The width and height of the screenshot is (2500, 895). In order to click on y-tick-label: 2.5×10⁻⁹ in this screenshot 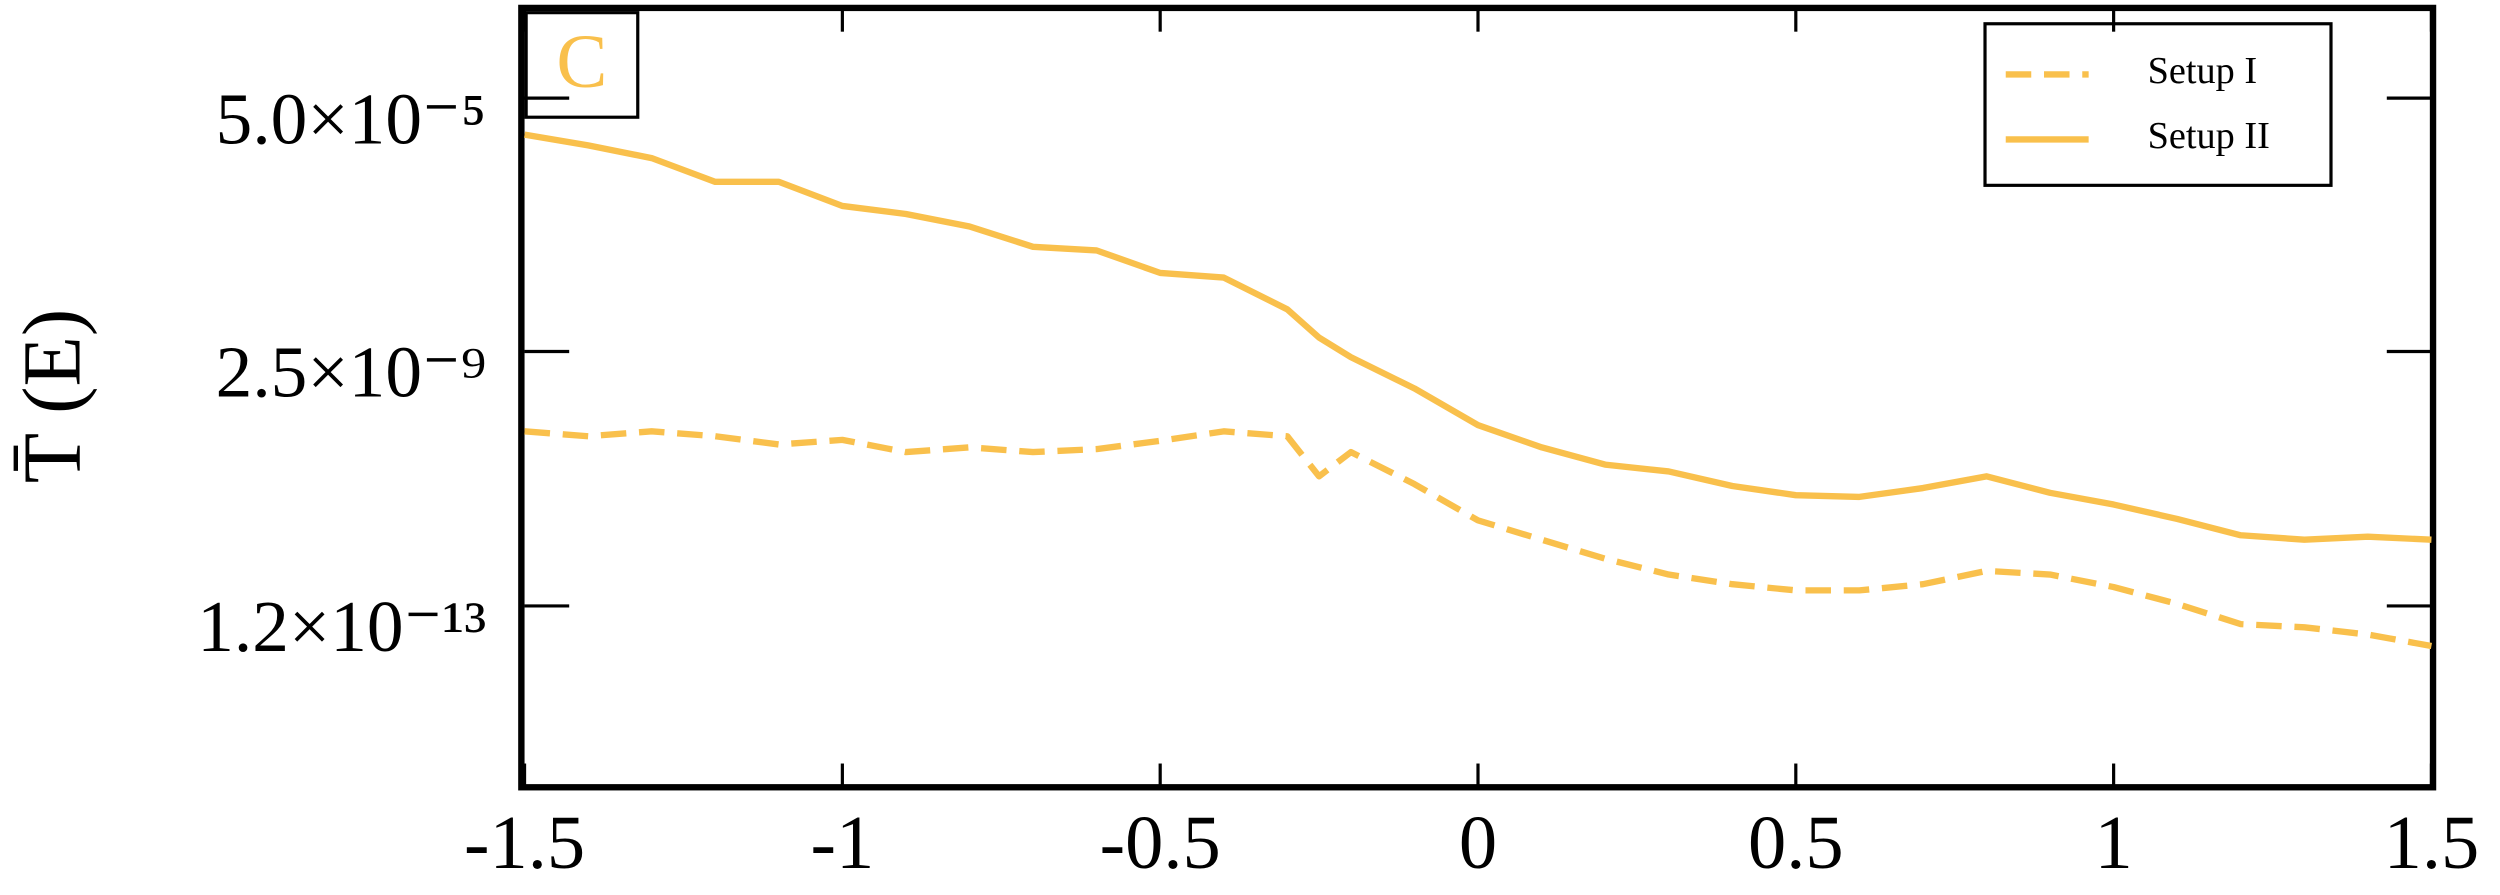, I will do `click(351, 372)`.